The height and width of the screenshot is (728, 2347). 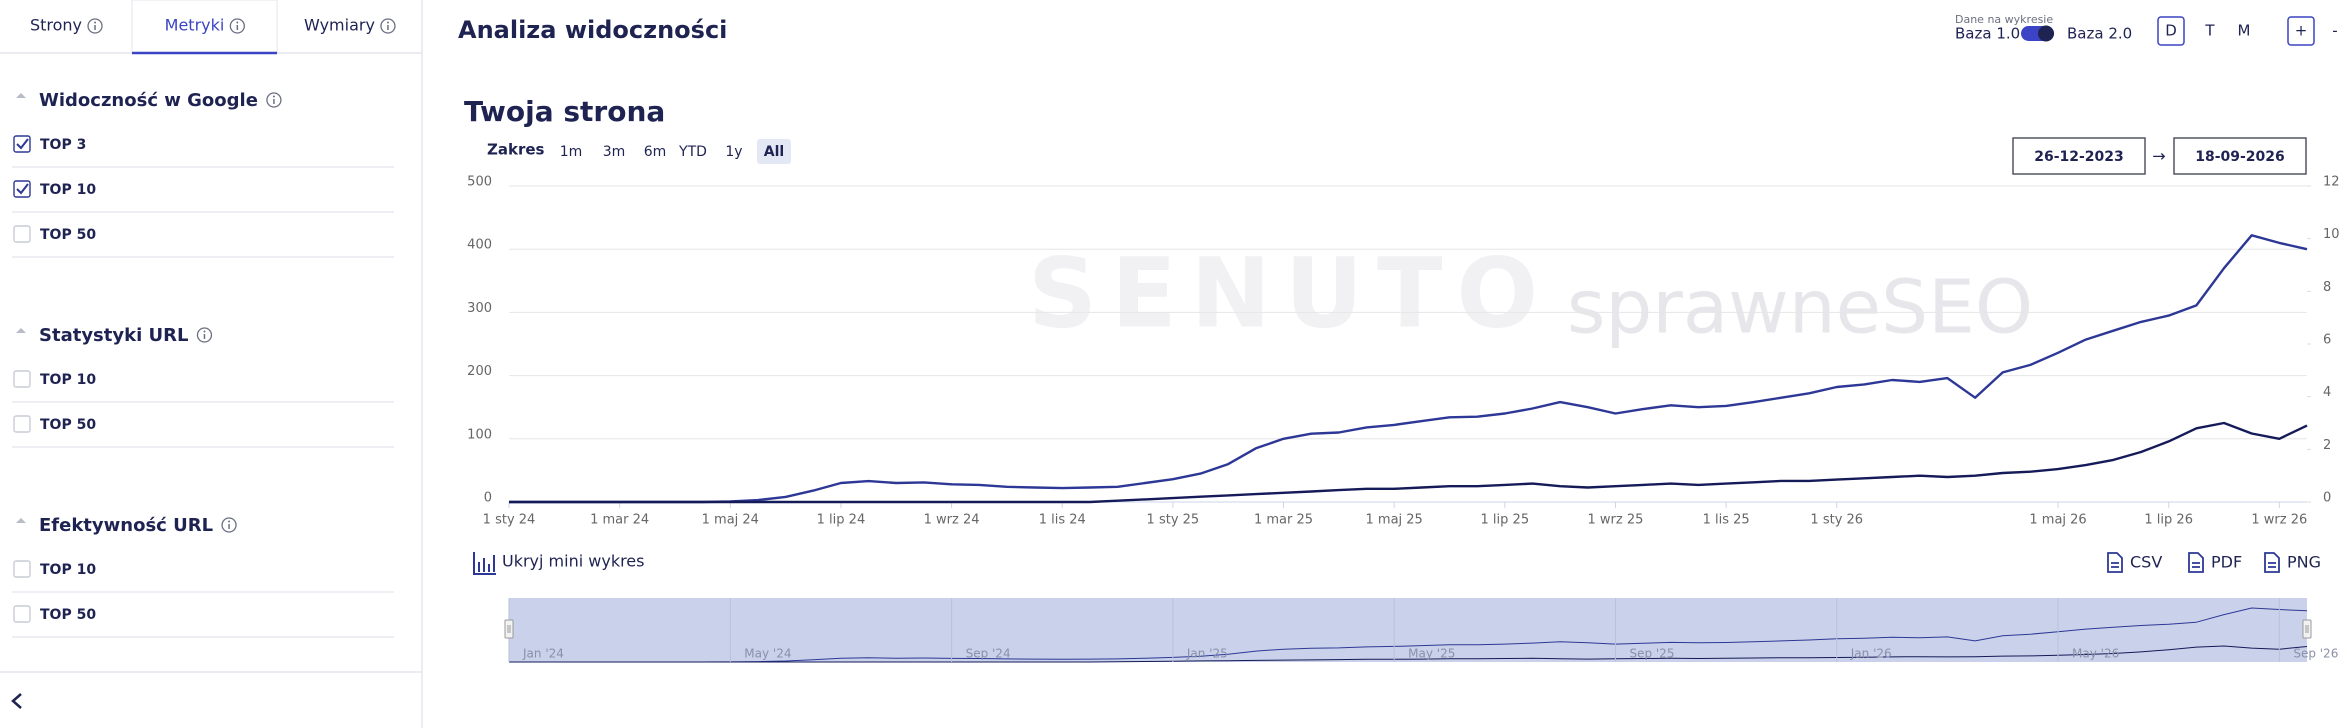 What do you see at coordinates (988, 654) in the screenshot?
I see `navigator-label: Sep '24` at bounding box center [988, 654].